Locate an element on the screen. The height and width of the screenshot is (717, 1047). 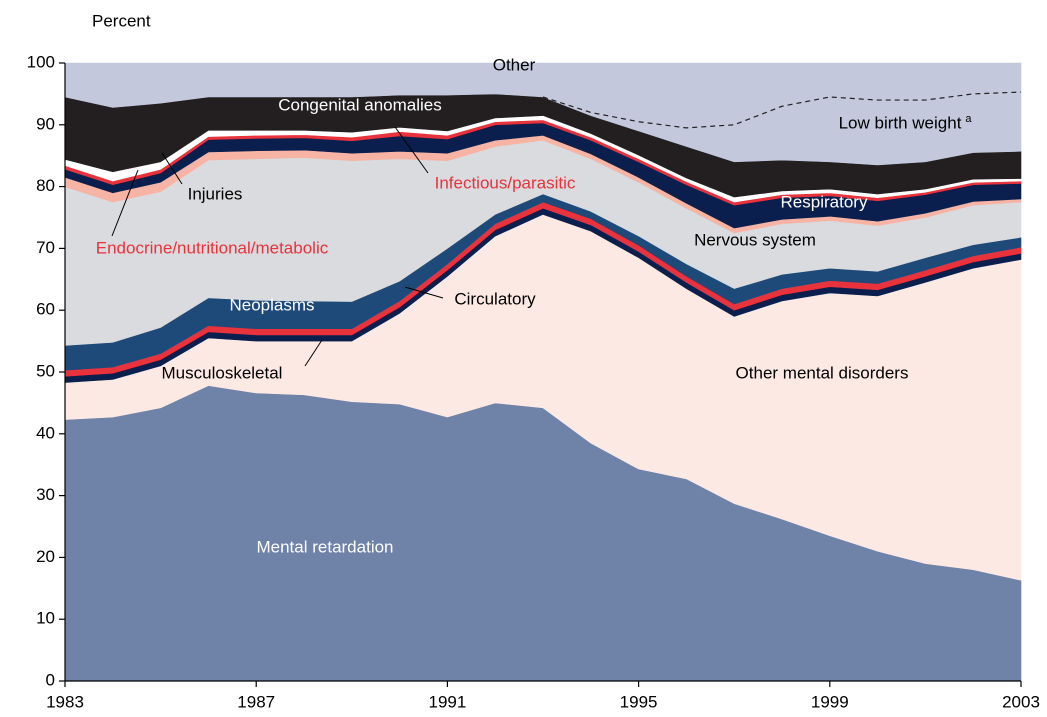
x-tick-label: 1983 is located at coordinates (65, 701).